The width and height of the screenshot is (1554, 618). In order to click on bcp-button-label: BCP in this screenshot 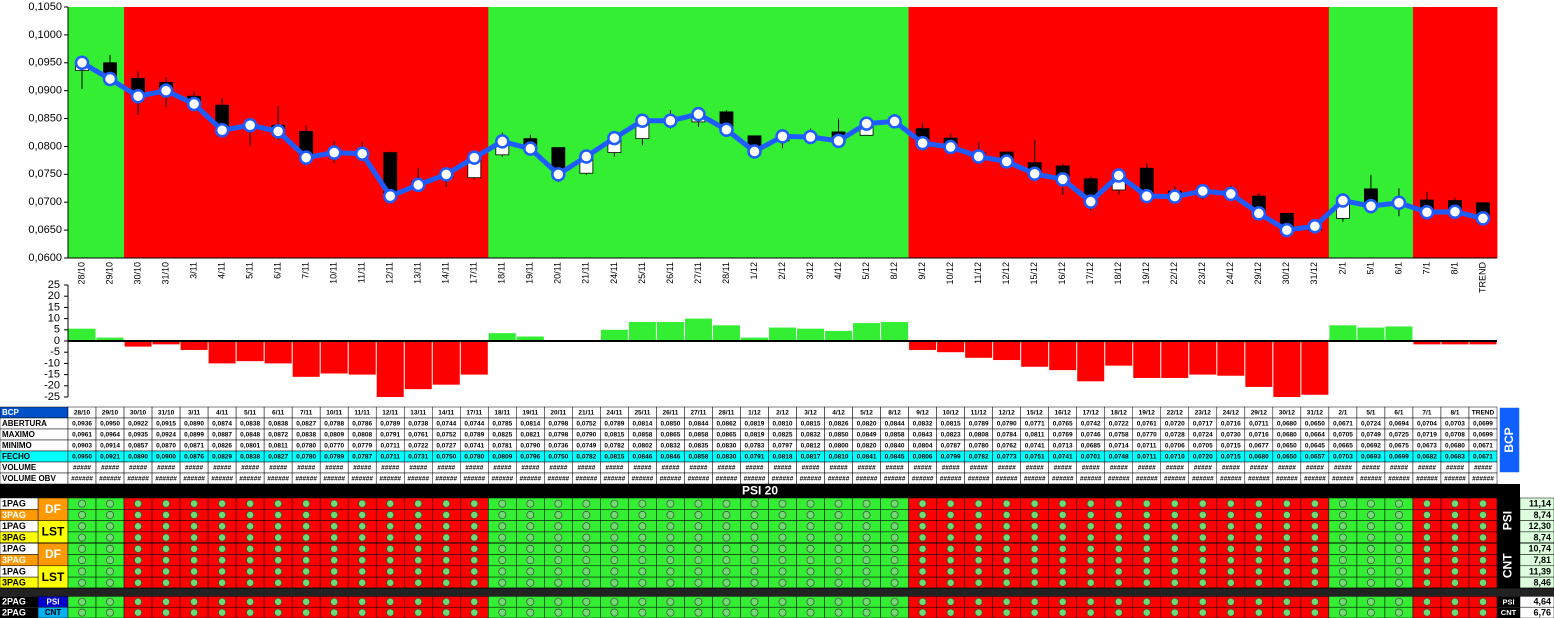, I will do `click(1509, 439)`.